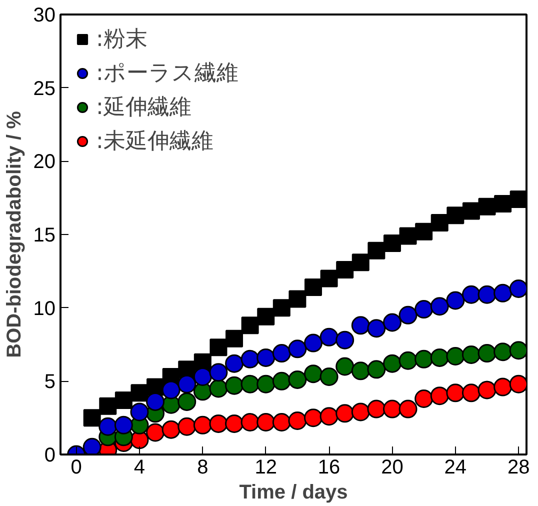 This screenshot has height=506, width=538. Describe the element at coordinates (44, 15) in the screenshot. I see `y-tick-label: 30` at that location.